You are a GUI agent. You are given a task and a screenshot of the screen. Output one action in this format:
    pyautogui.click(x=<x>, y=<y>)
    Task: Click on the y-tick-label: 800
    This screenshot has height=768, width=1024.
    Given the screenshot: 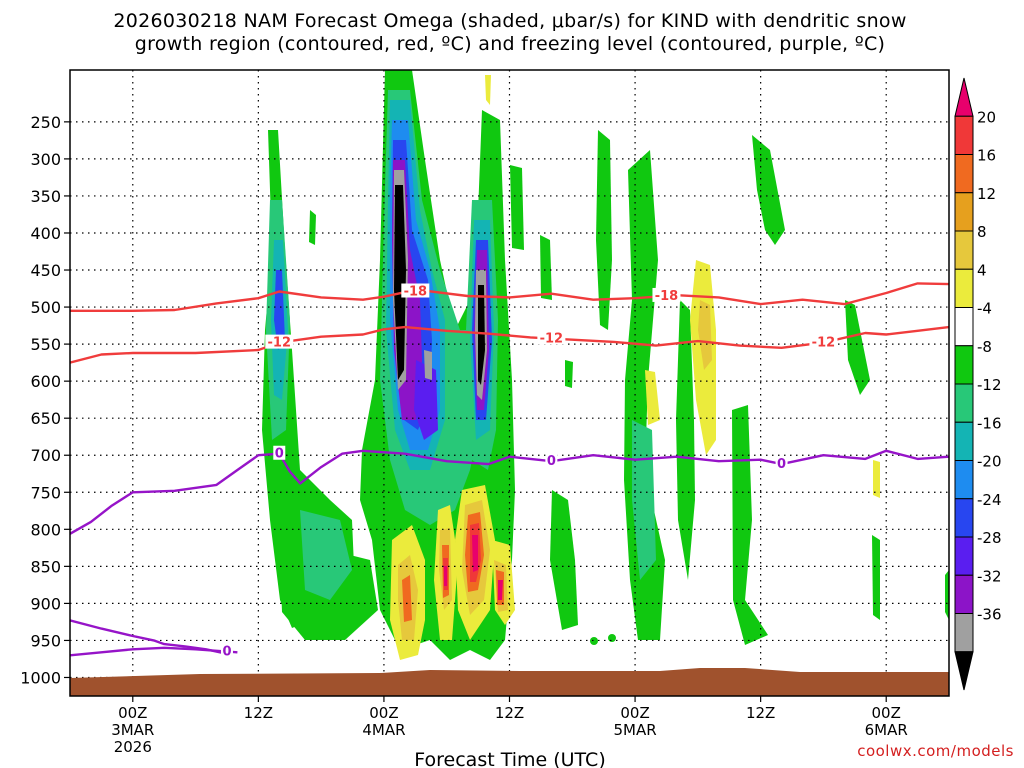 What is the action you would take?
    pyautogui.click(x=45, y=529)
    